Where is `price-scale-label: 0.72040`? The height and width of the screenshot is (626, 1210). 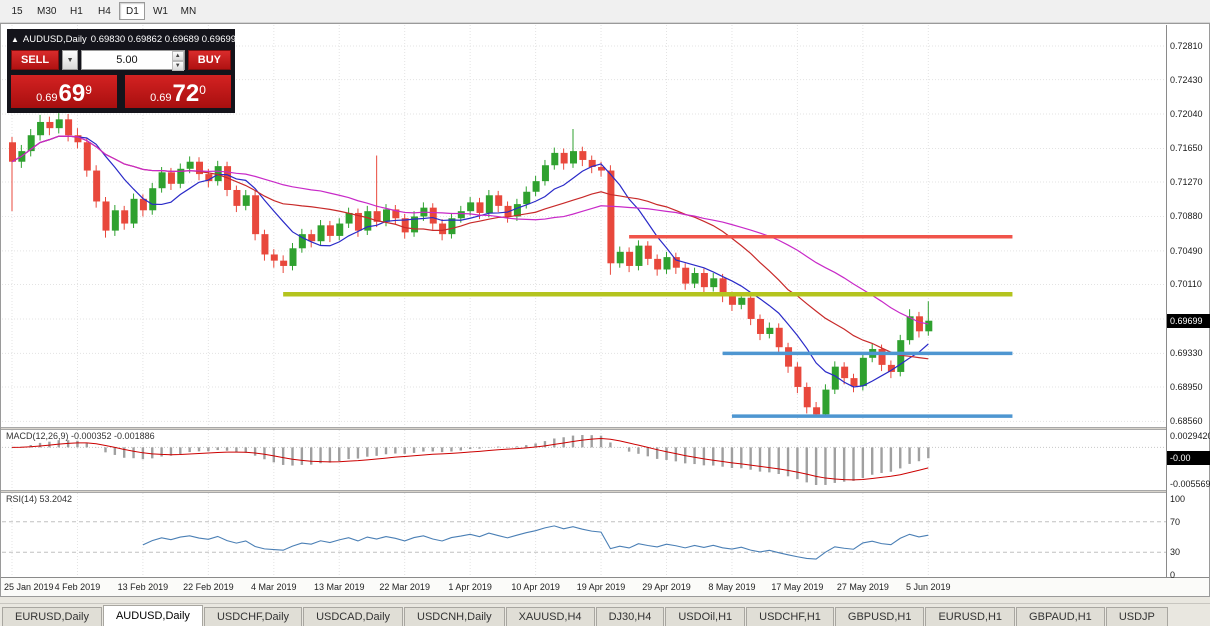 price-scale-label: 0.72040 is located at coordinates (1186, 114).